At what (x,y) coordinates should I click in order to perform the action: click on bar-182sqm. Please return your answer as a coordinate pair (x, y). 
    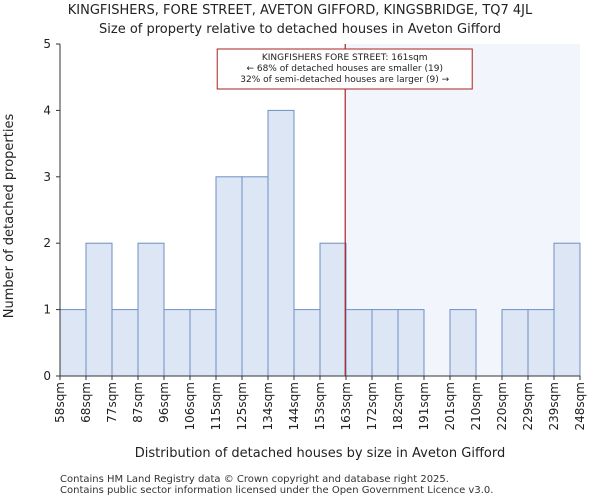
    Looking at the image, I should click on (411, 343).